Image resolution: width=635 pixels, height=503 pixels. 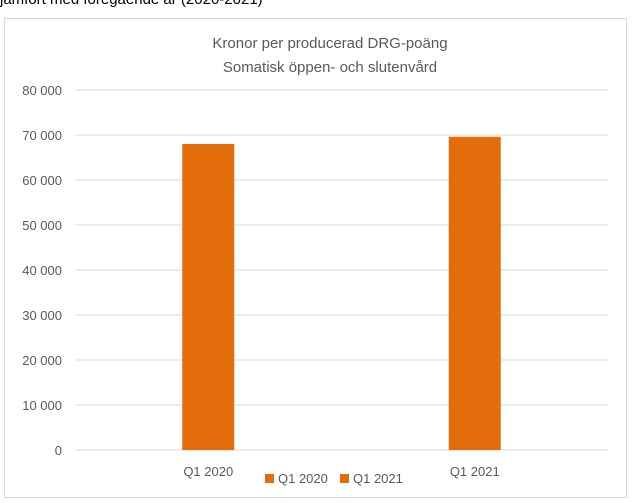 What do you see at coordinates (42, 405) in the screenshot?
I see `y-tick-label: 10 000` at bounding box center [42, 405].